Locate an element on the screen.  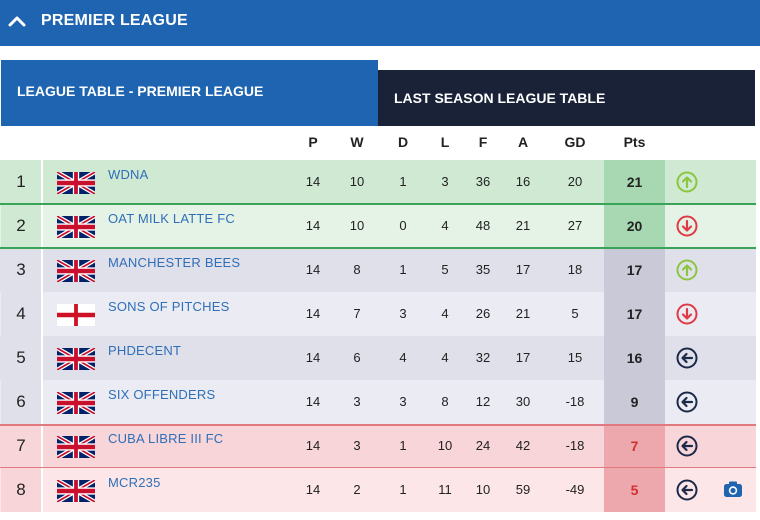
chevron-up-icon is located at coordinates (17, 22).